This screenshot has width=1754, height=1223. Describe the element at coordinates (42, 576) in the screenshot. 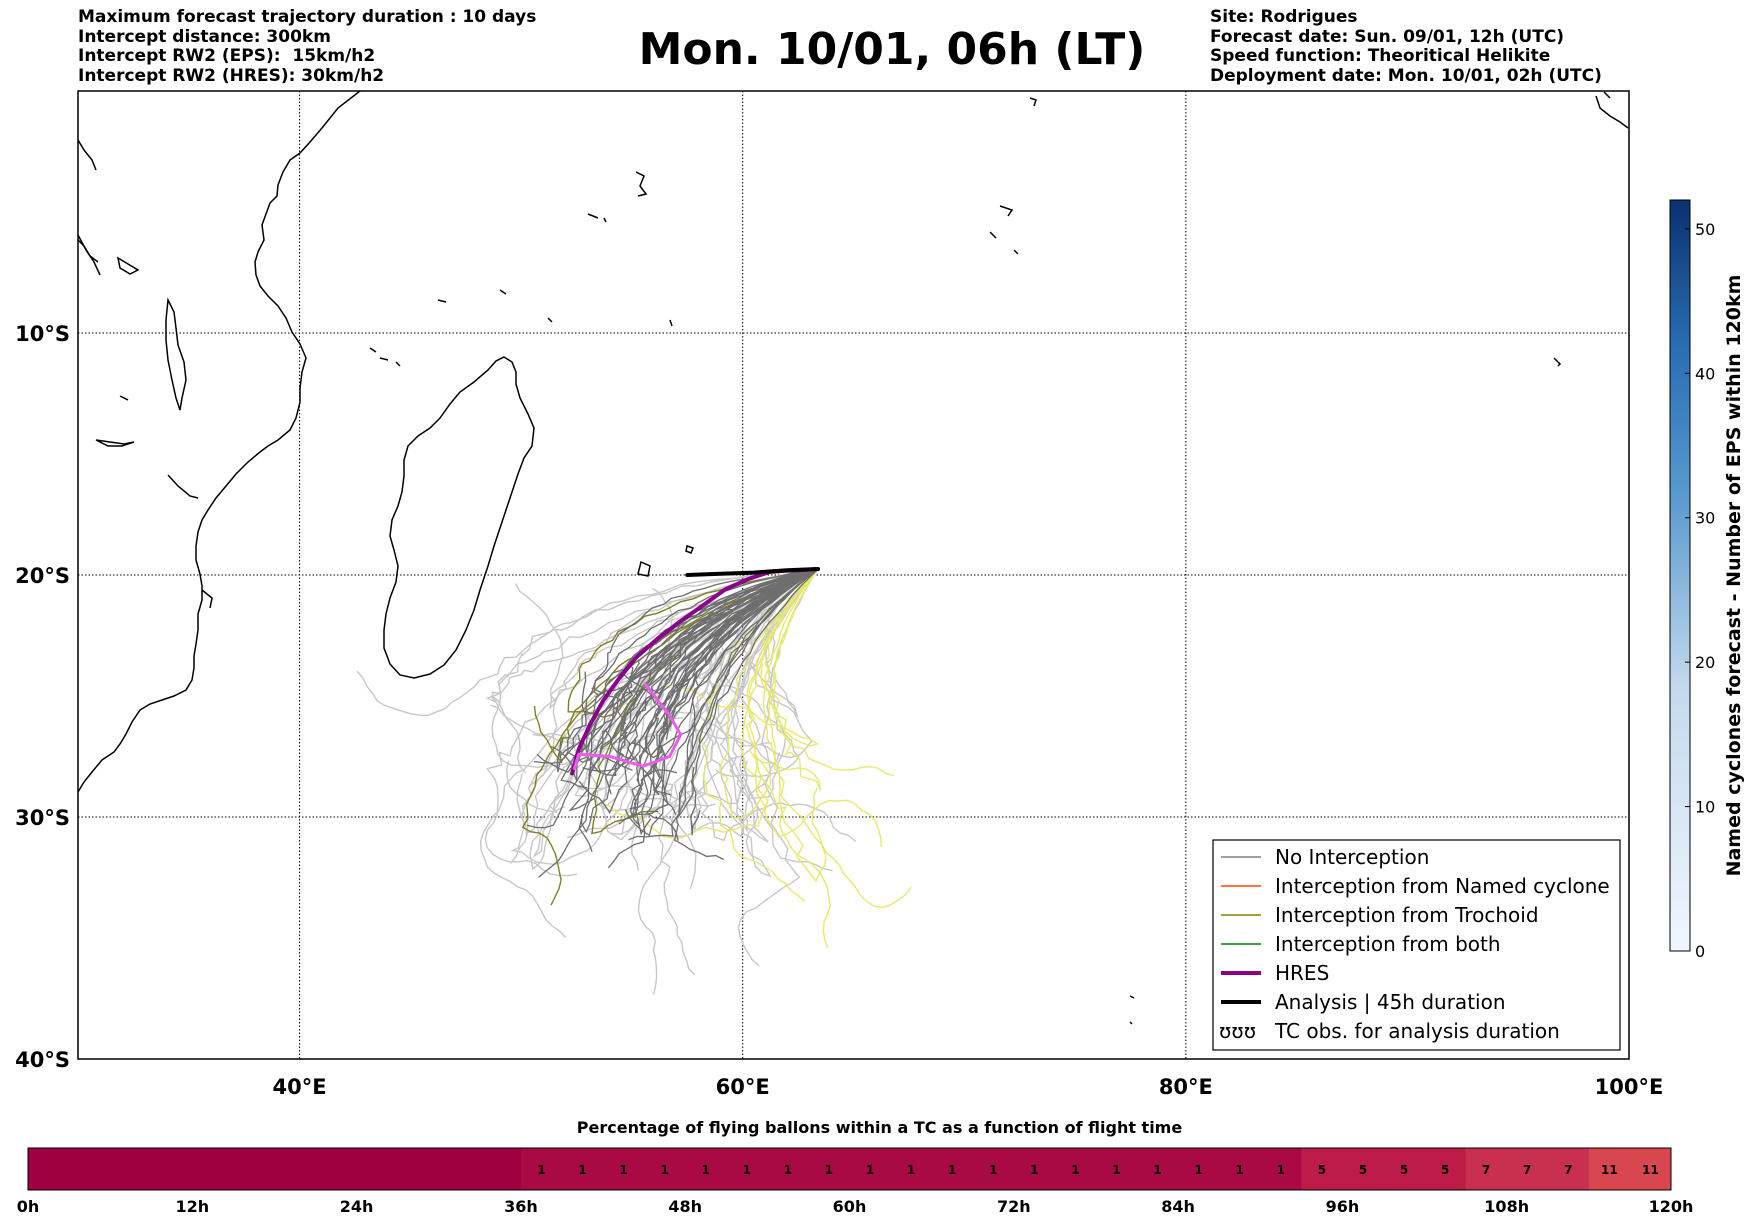

I see `y-tick-label: 20°S` at that location.